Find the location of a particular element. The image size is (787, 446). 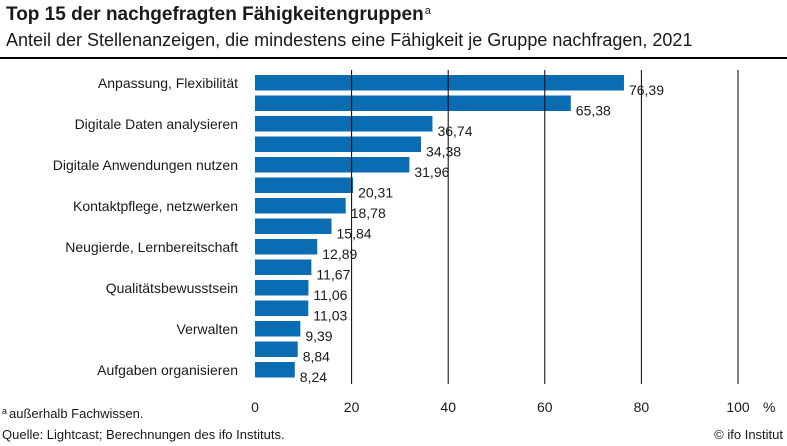

x-tick-label: 80 is located at coordinates (642, 407).